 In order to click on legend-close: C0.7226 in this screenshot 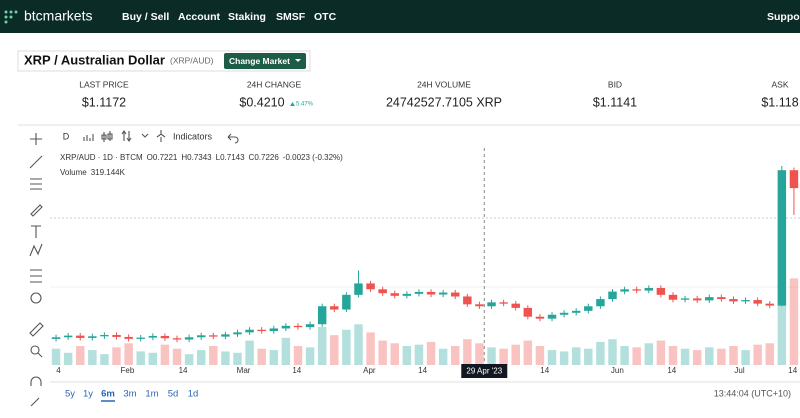, I will do `click(264, 157)`.